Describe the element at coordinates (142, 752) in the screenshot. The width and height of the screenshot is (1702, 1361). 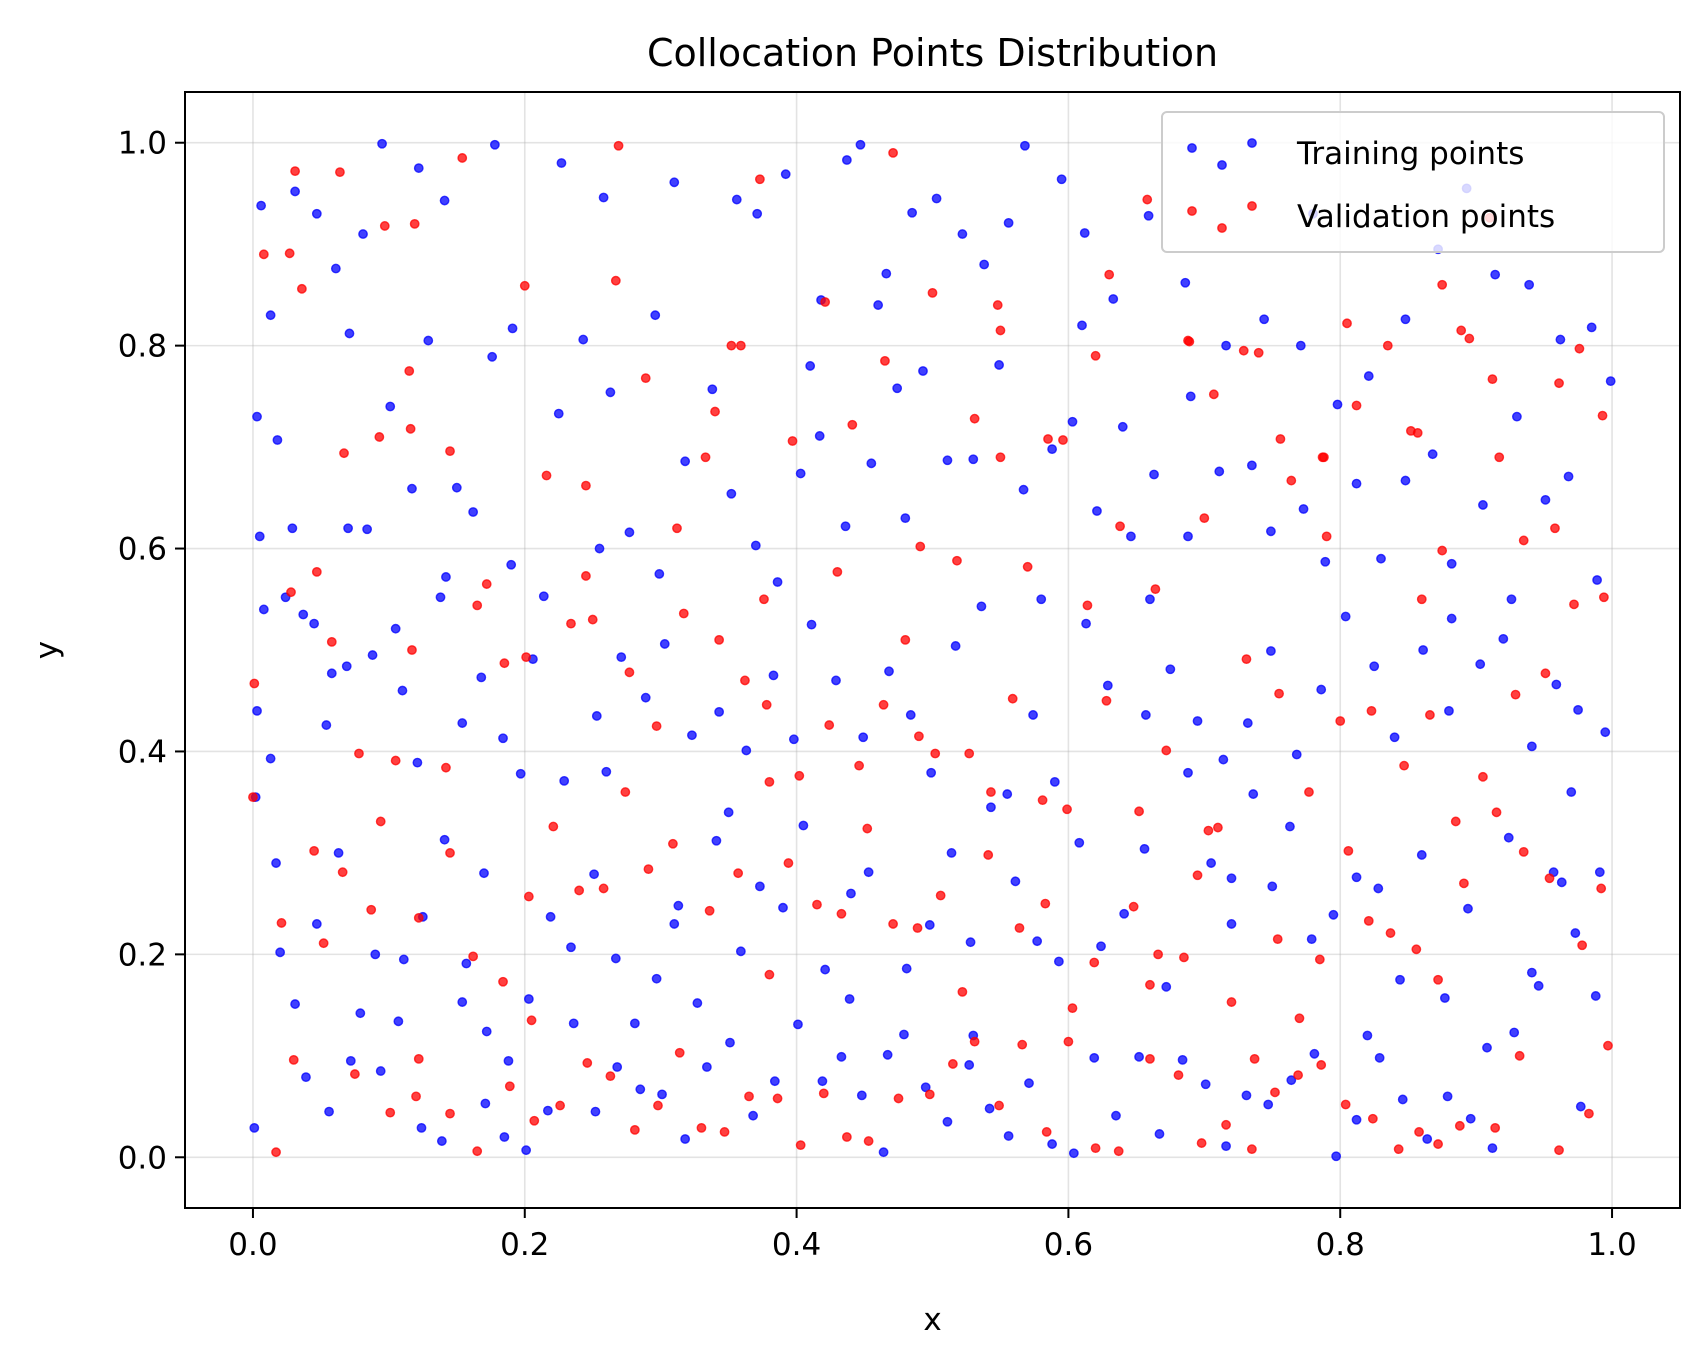
I see `y-tick-label: 0.4` at that location.